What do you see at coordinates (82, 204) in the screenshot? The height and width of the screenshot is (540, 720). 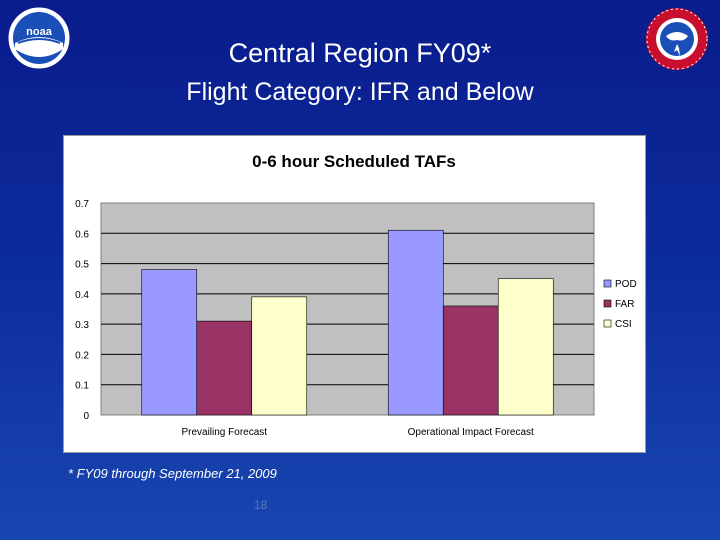 I see `y-tick-label: 0.7` at bounding box center [82, 204].